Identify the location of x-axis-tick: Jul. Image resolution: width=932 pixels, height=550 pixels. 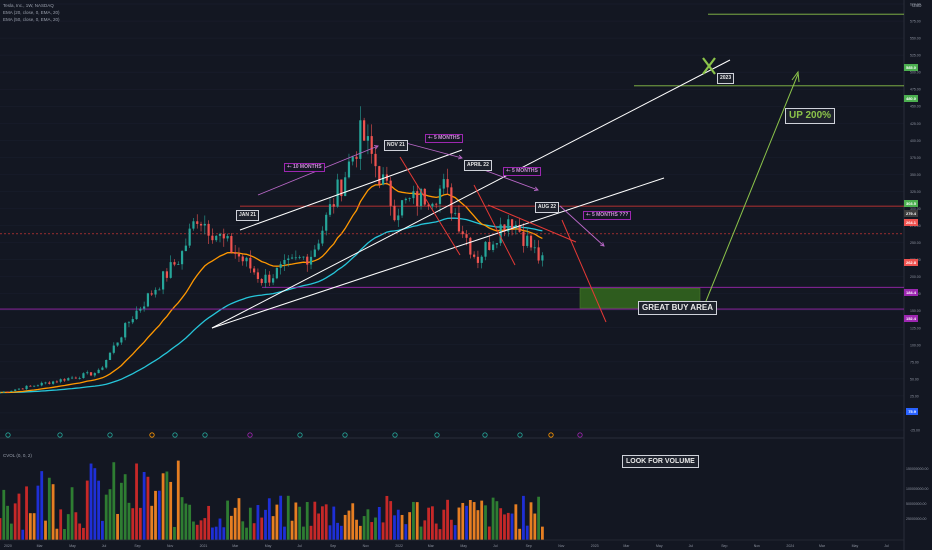
(886, 546).